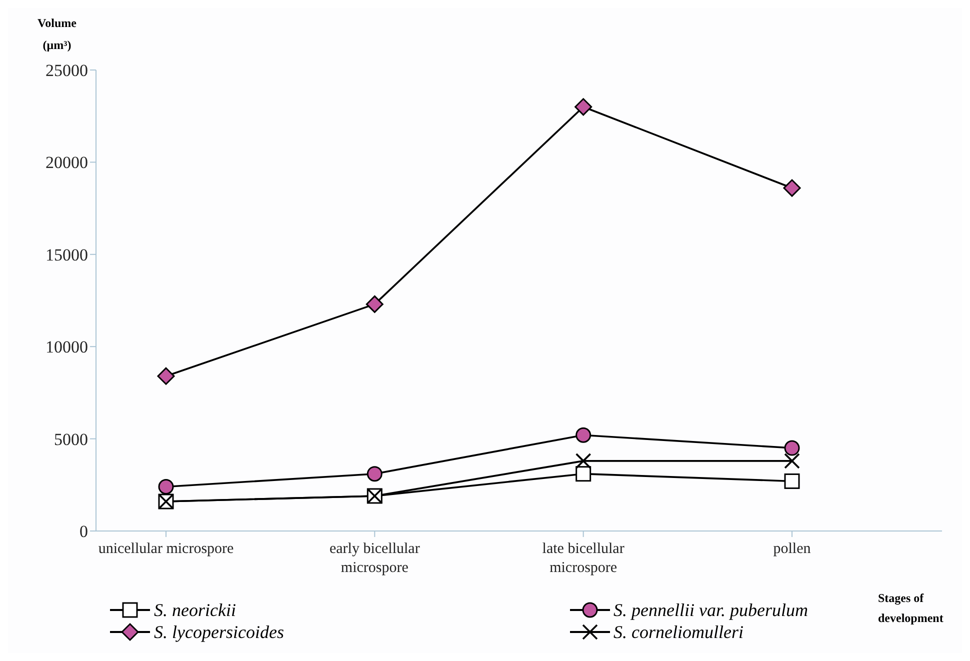 The width and height of the screenshot is (970, 661). I want to click on legend-label: S. corneliomulleri, so click(679, 632).